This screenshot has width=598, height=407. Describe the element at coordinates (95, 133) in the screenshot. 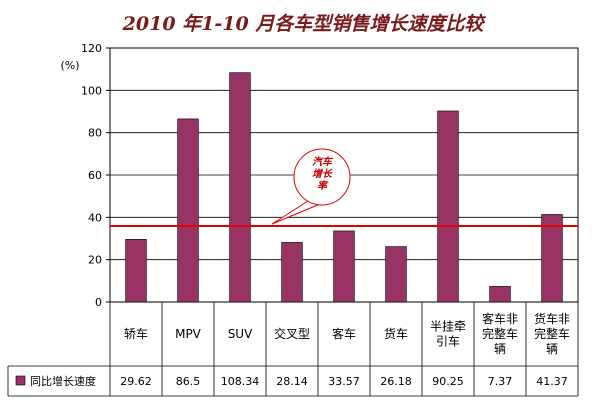

I see `y-tick-label: 80` at that location.